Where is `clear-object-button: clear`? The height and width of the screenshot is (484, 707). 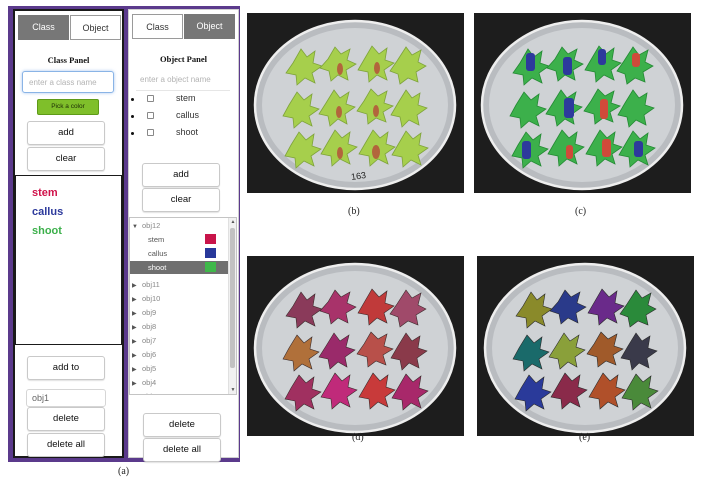
clear-object-button: clear is located at coordinates (181, 200).